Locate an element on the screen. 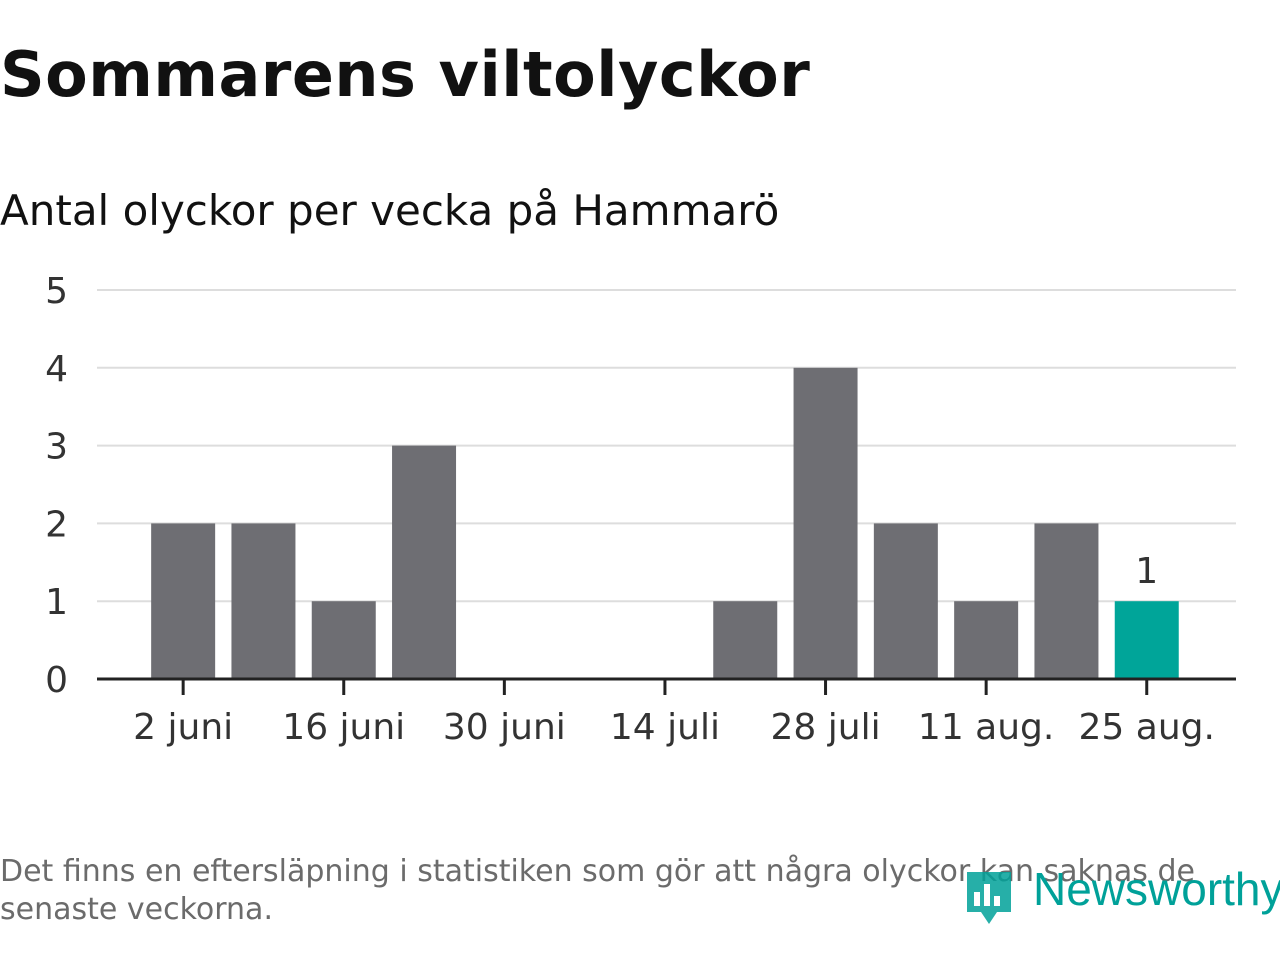 The image size is (1280, 960). chart-subtitle: Antal olyckor per vecka på Hammarö is located at coordinates (390, 210).